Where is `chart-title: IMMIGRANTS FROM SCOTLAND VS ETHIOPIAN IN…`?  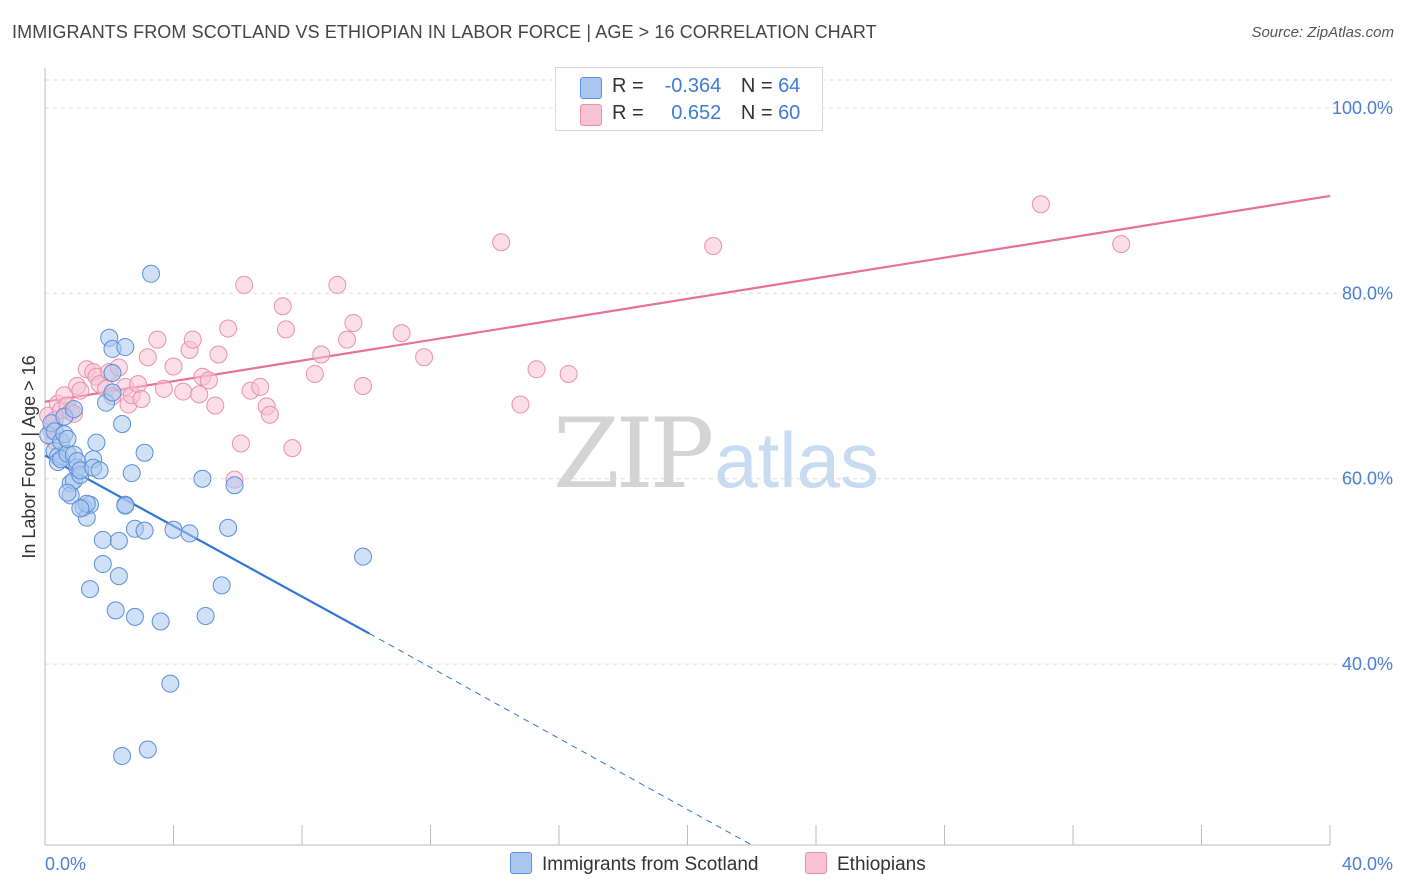 chart-title: IMMIGRANTS FROM SCOTLAND VS ETHIOPIAN IN… is located at coordinates (444, 32).